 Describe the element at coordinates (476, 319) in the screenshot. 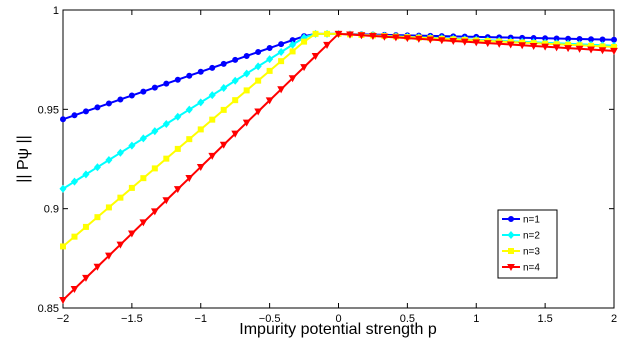

I see `x-tick-label: 1` at that location.